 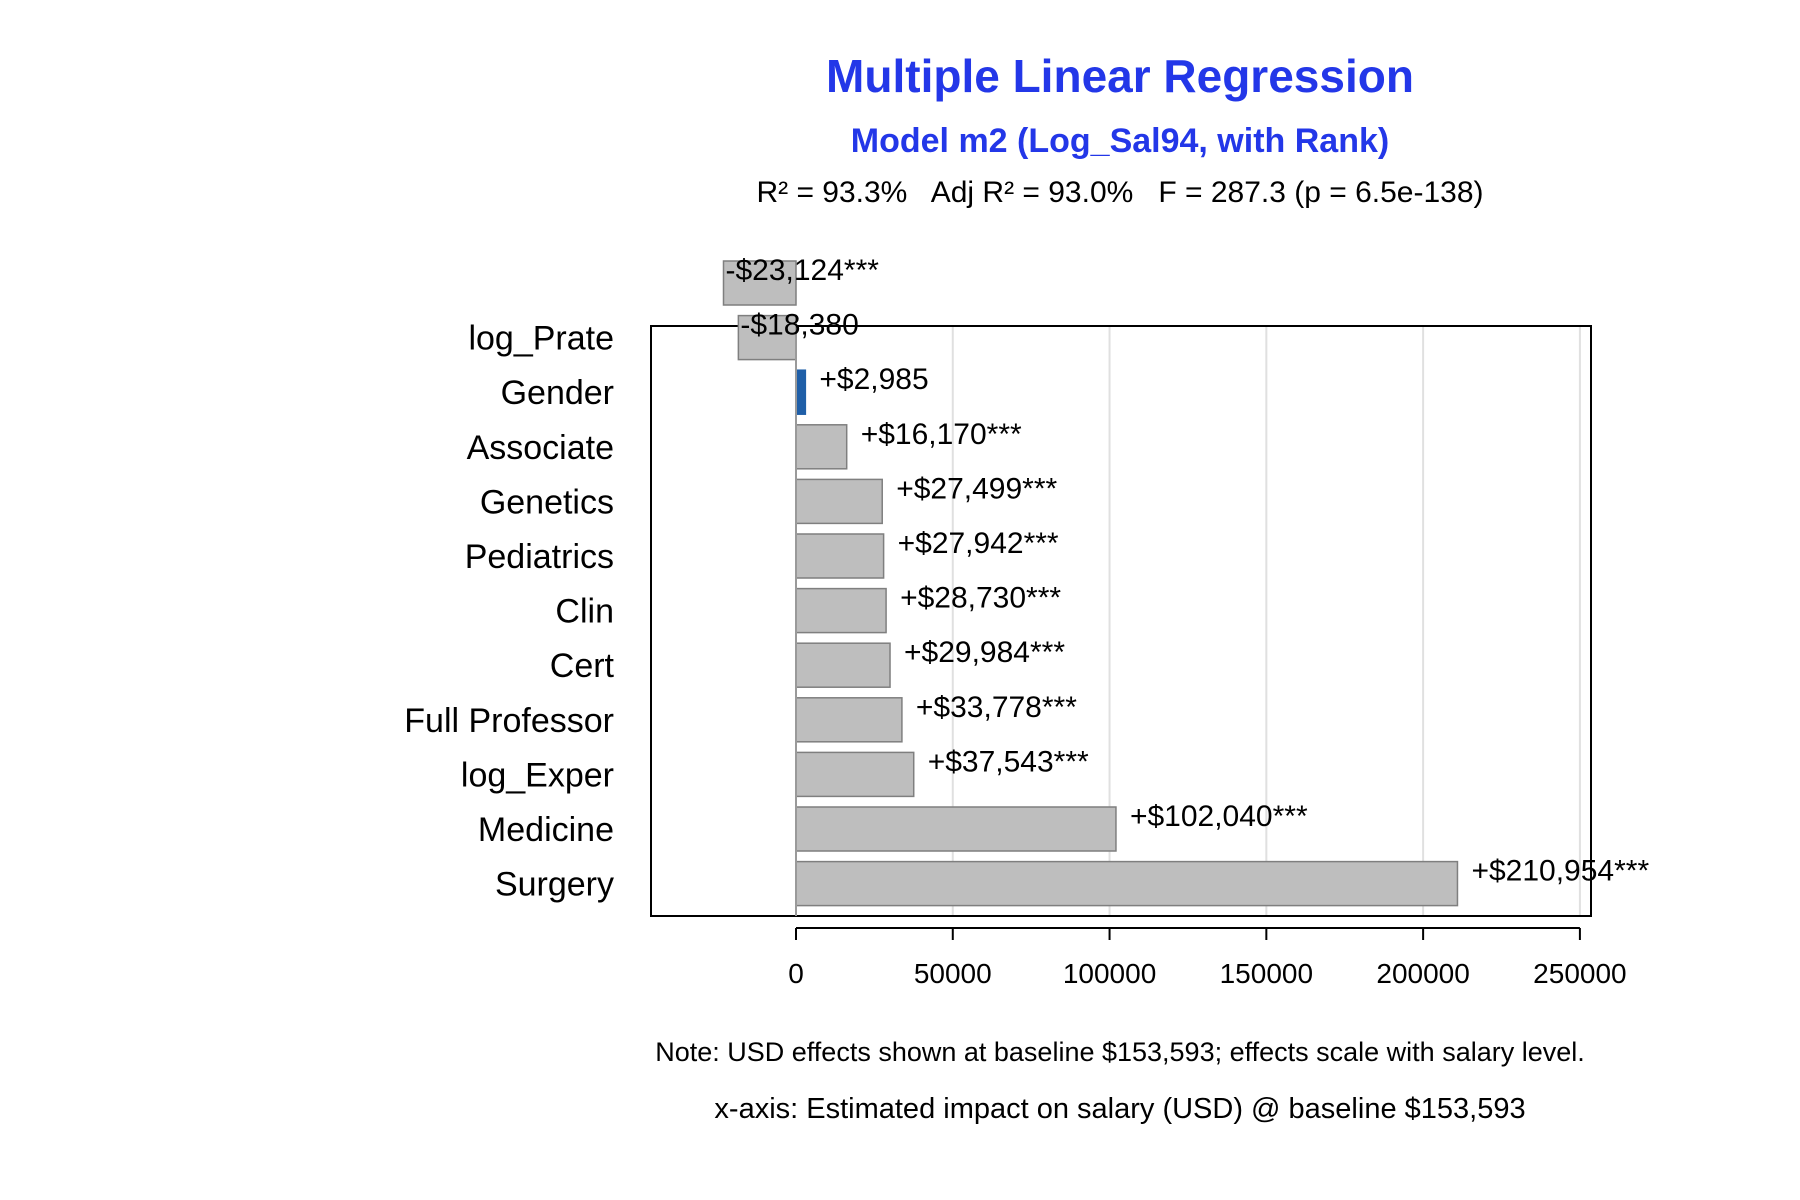 What do you see at coordinates (547, 502) in the screenshot?
I see `category-label: Genetics` at bounding box center [547, 502].